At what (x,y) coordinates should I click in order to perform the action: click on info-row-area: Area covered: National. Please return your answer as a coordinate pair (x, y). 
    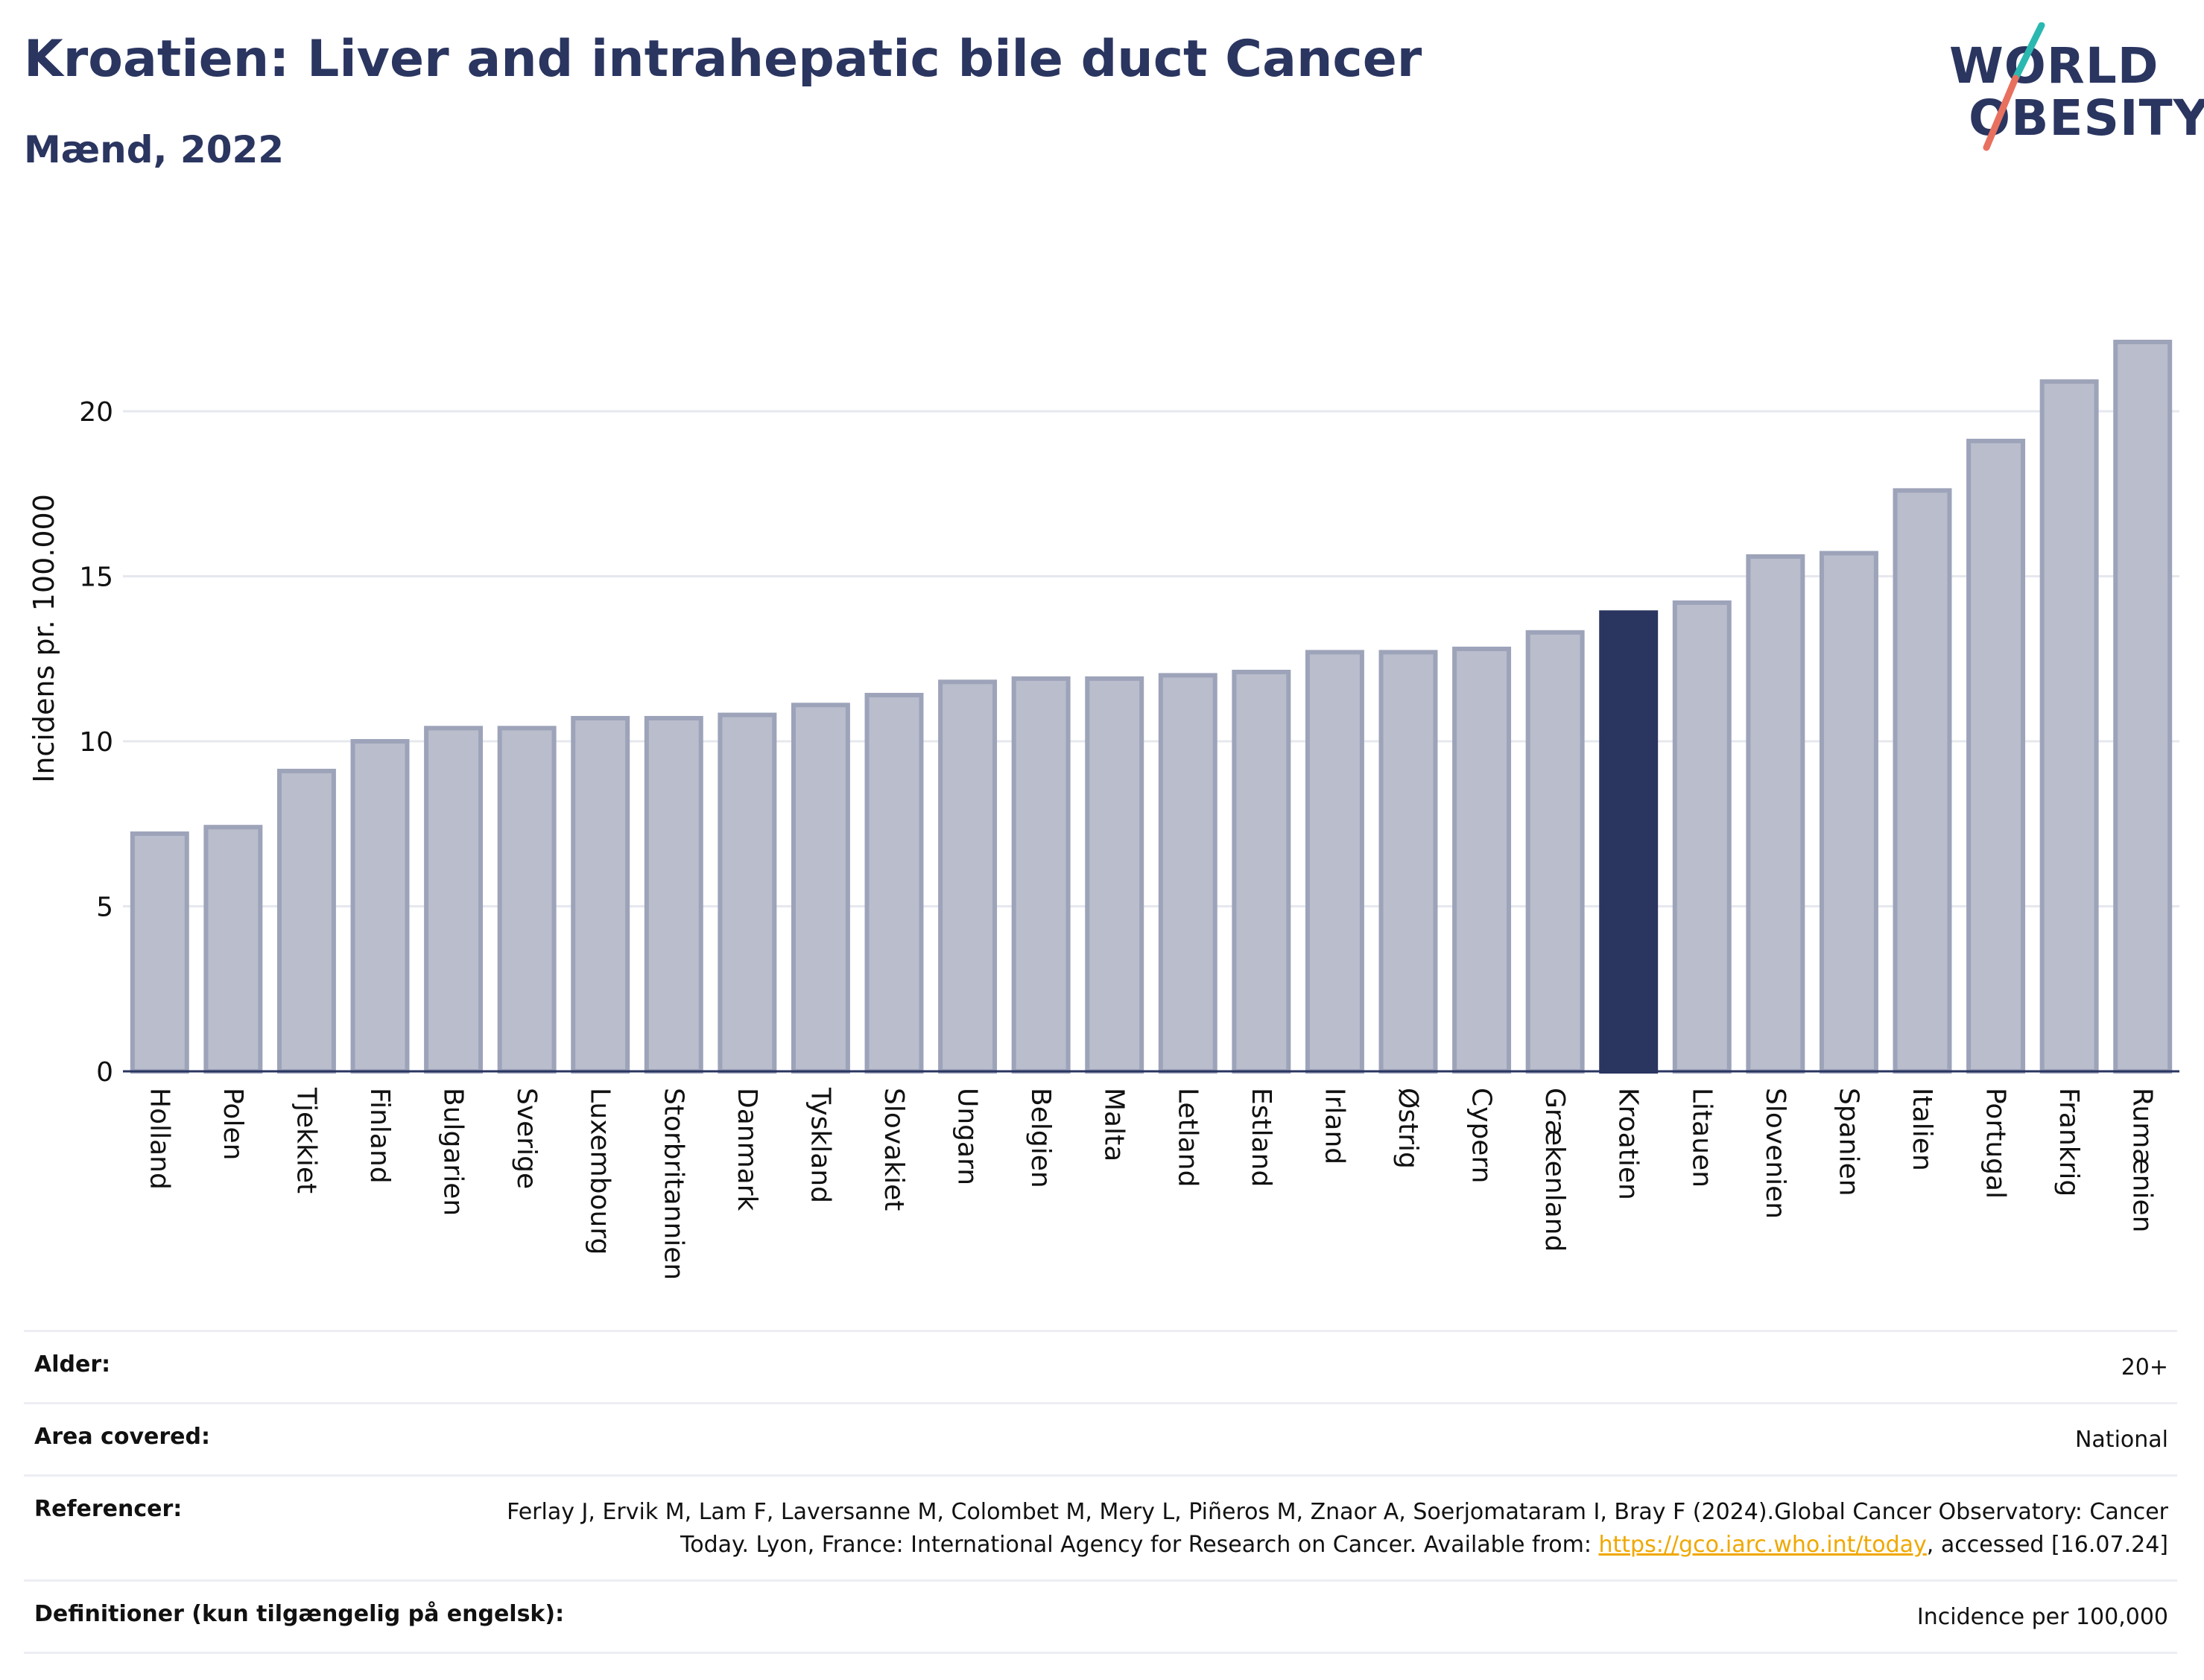
    Looking at the image, I should click on (1100, 1438).